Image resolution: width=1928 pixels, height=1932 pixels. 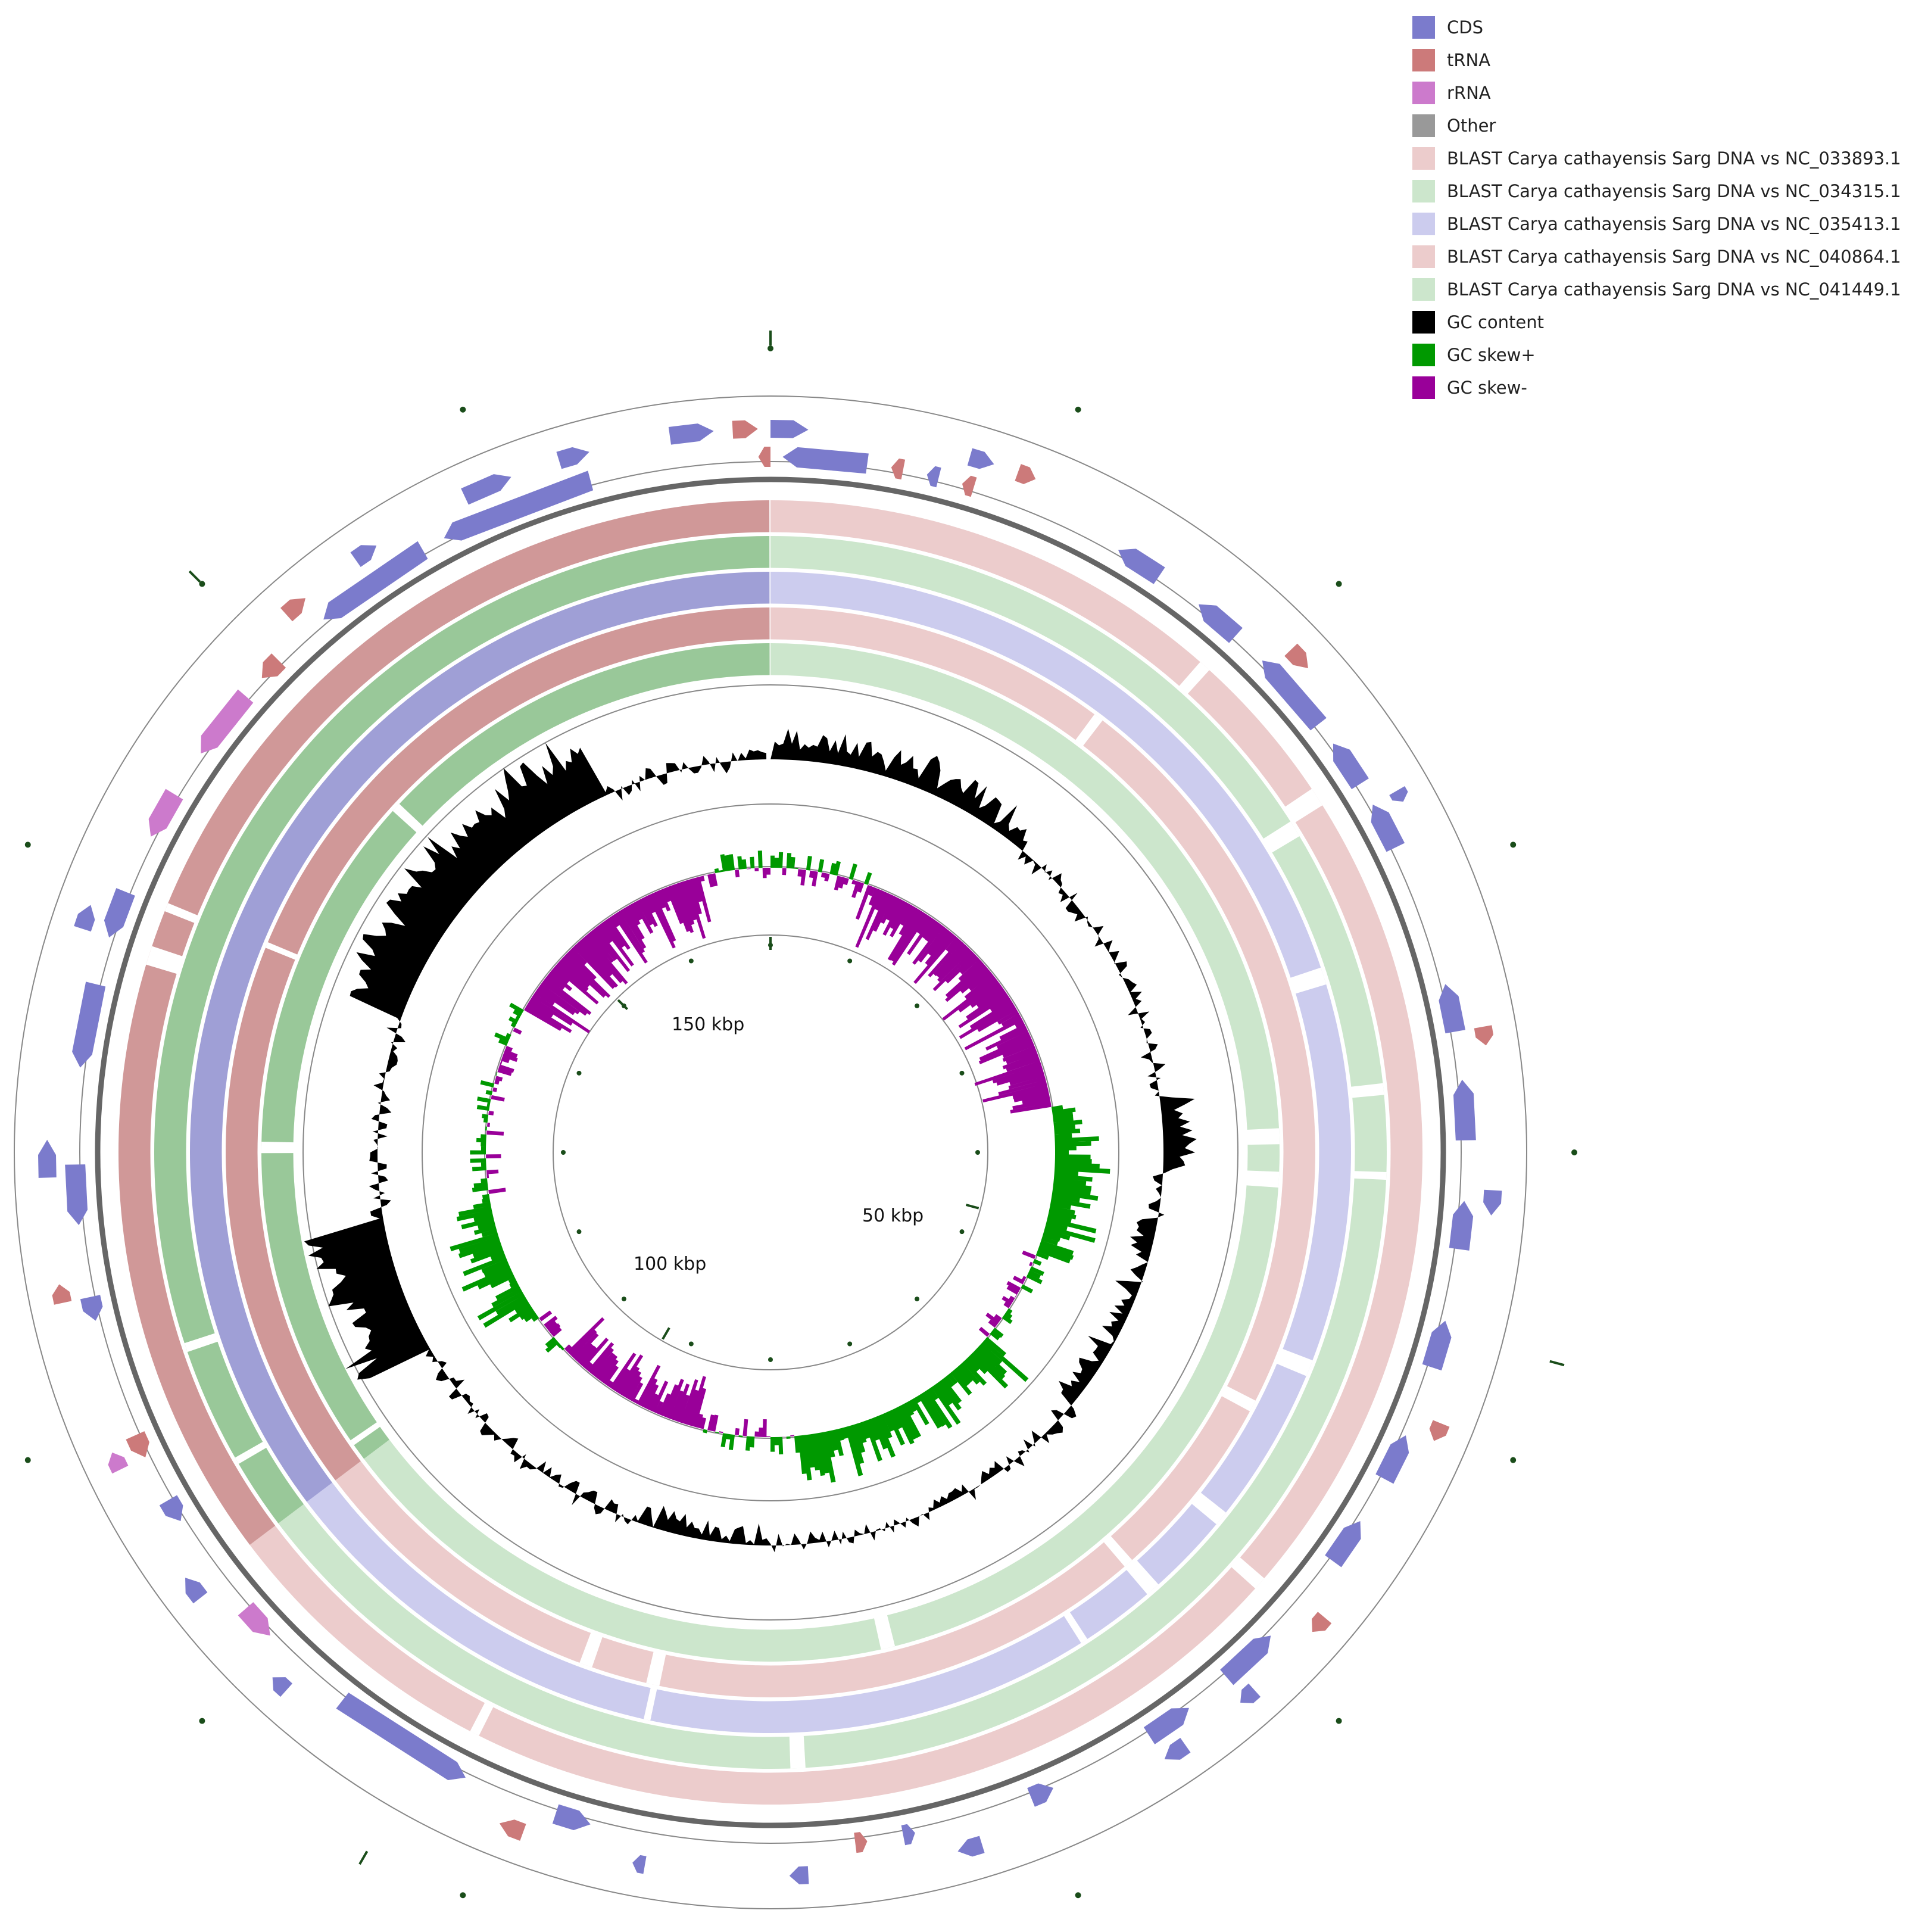 I want to click on gc-skew-minus-plot, so click(x=769, y=1153).